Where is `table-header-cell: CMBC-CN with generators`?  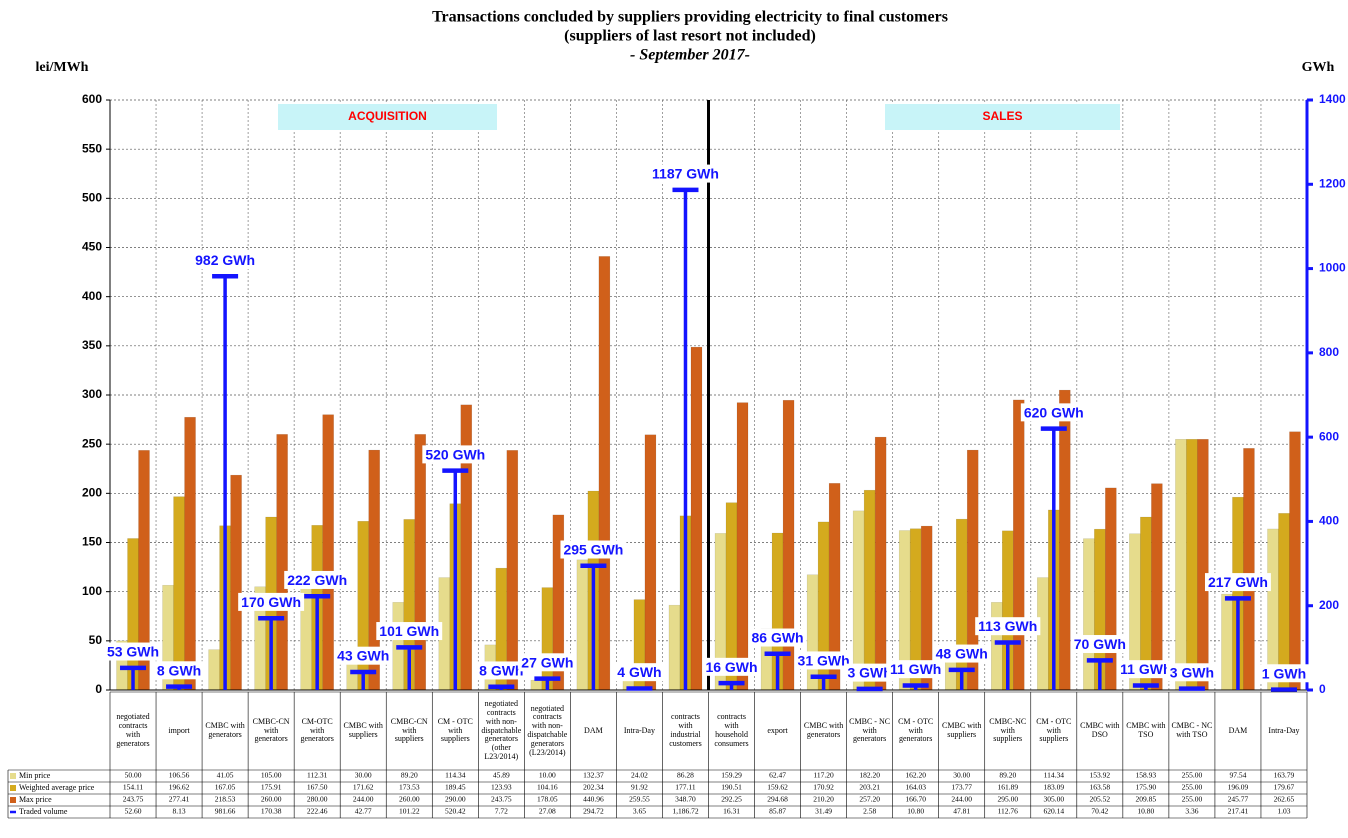
table-header-cell: CMBC-CN with generators is located at coordinates (271, 730).